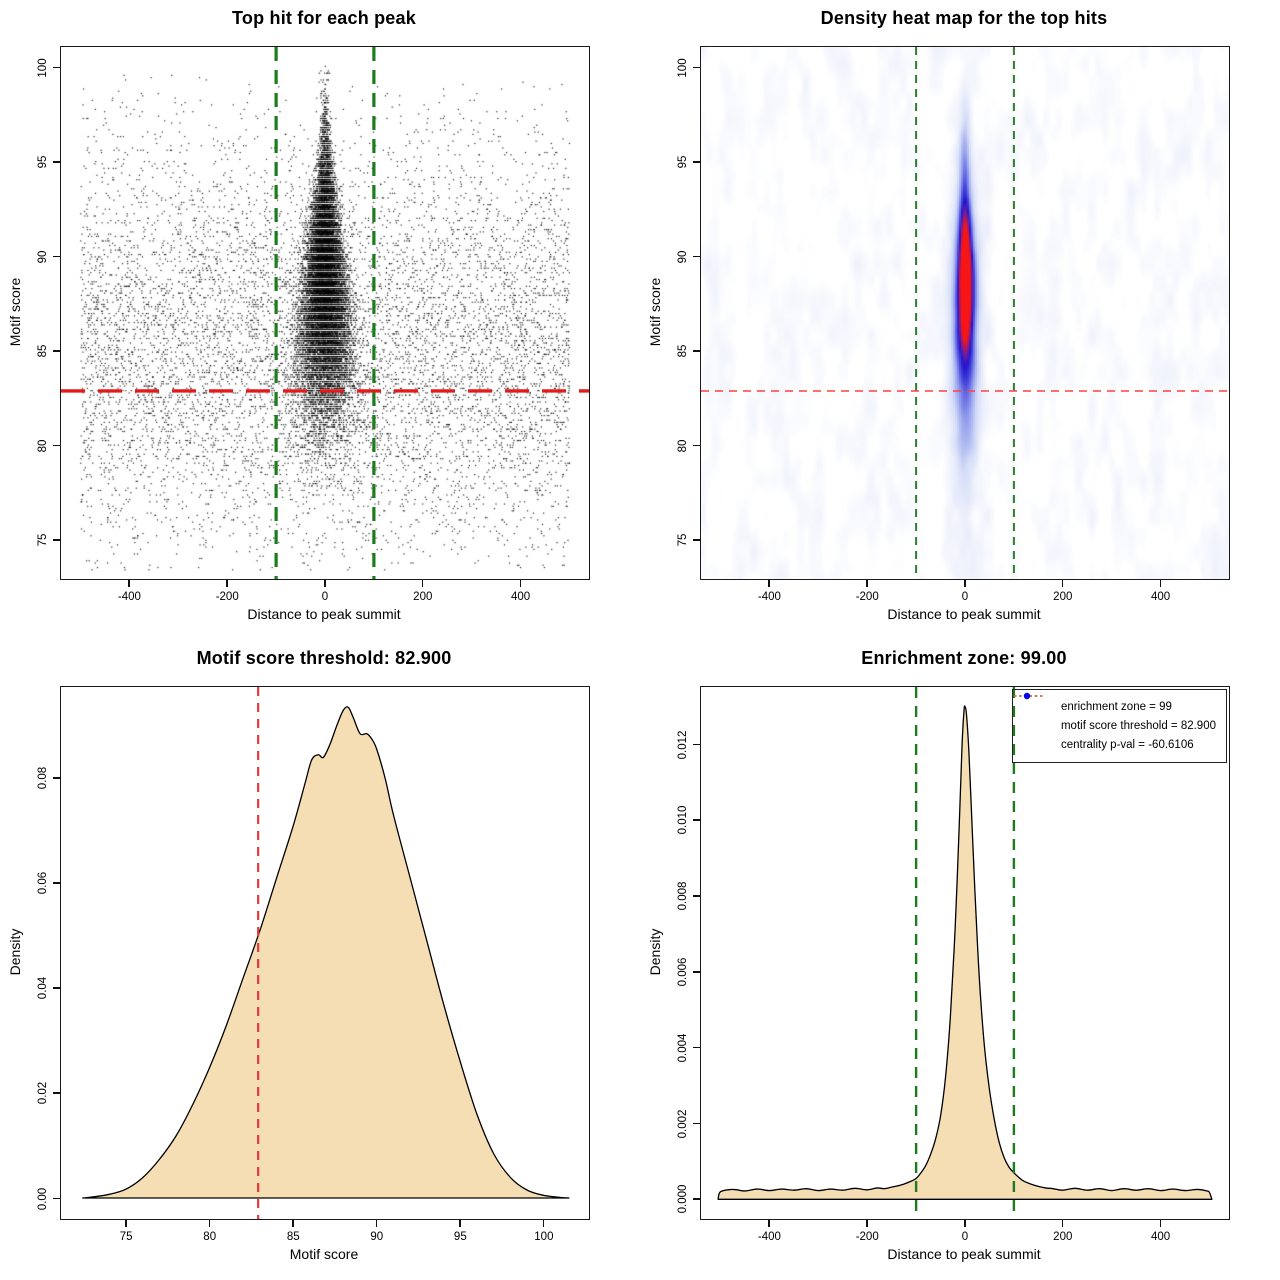 The width and height of the screenshot is (1280, 1280). Describe the element at coordinates (210, 1237) in the screenshot. I see `x-tick-label: 80` at that location.